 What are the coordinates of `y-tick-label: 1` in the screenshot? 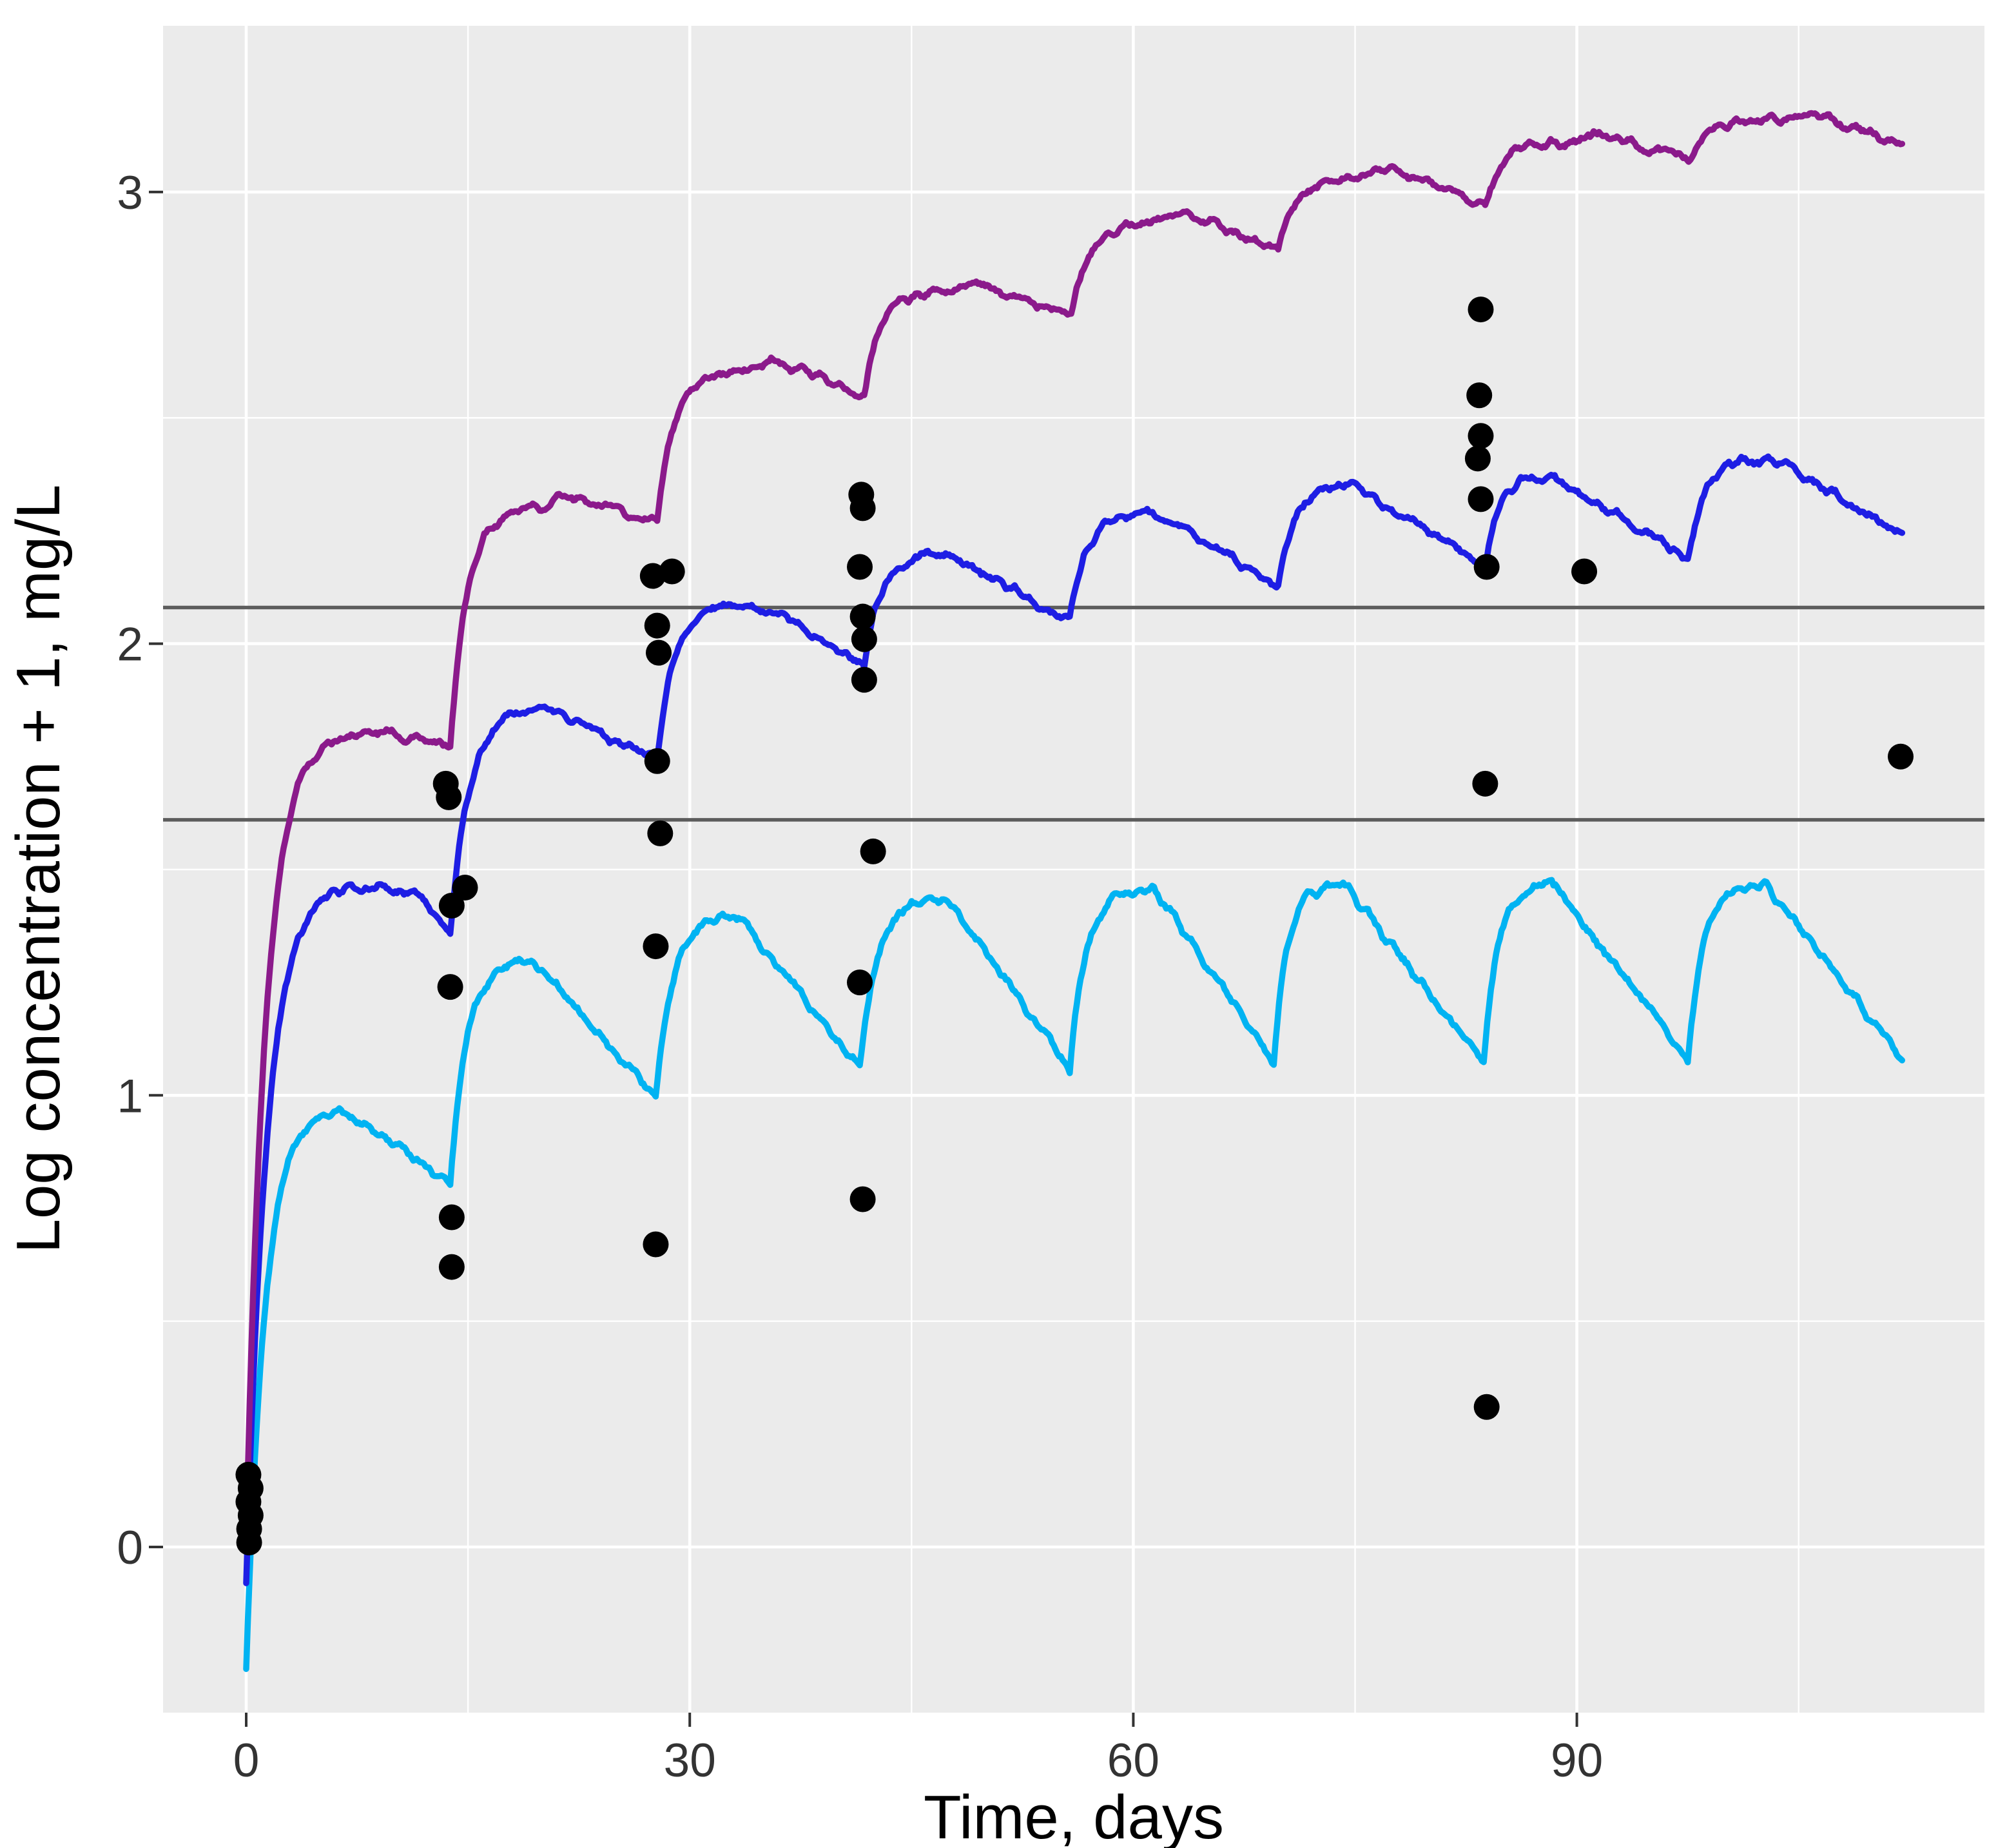 It's located at (130, 1096).